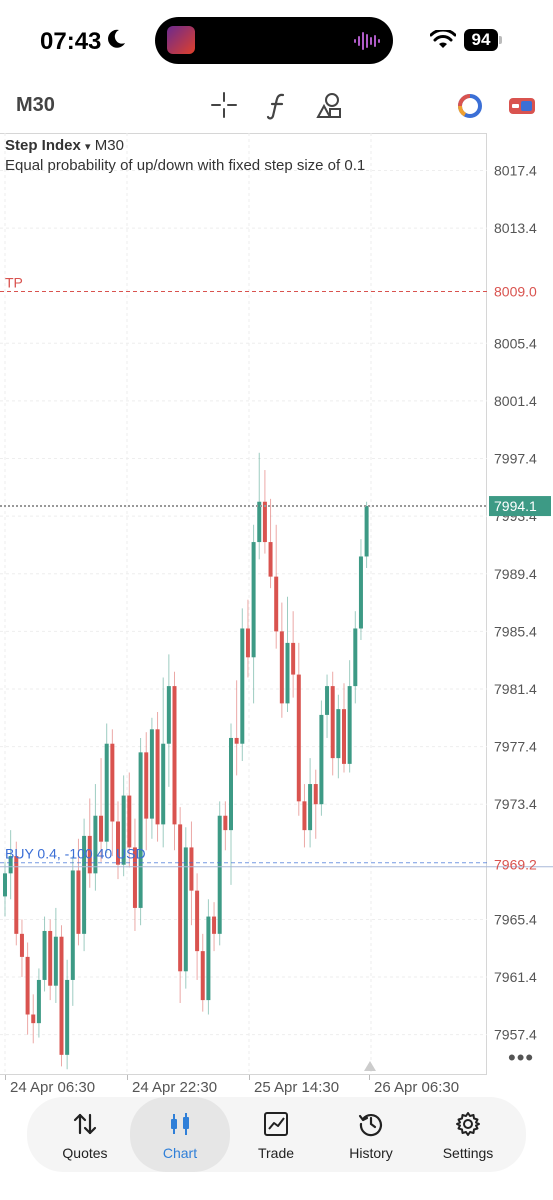 This screenshot has height=1200, width=553. I want to click on symbol-caret-icon: ▾, so click(88, 147).